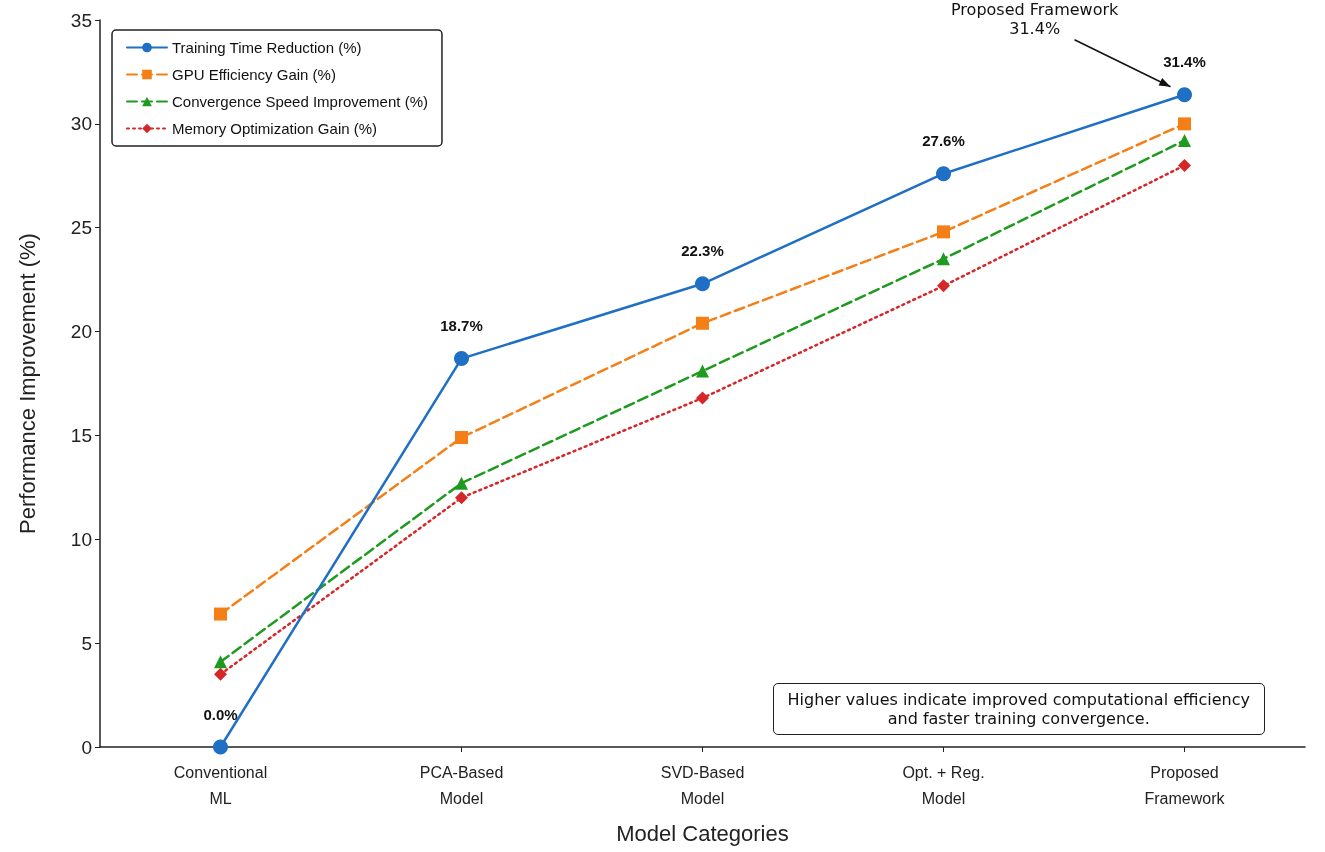  I want to click on x-tick-label: SVD-Based Model, so click(702, 785).